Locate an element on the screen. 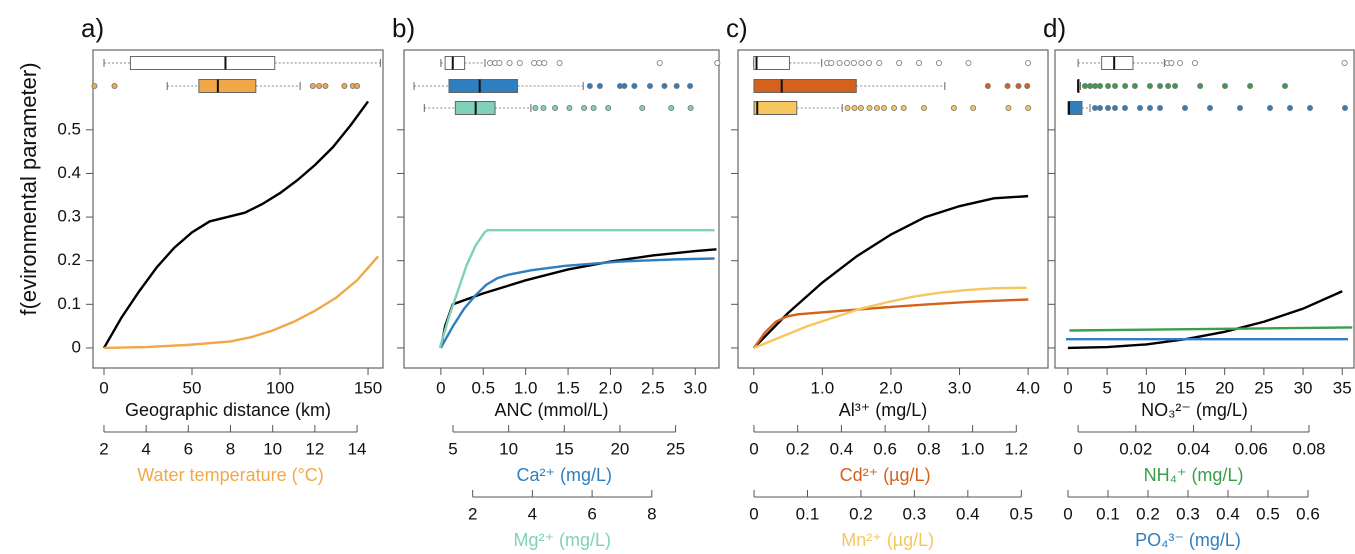  x-tick-label: 1.2 is located at coordinates (1016, 448).